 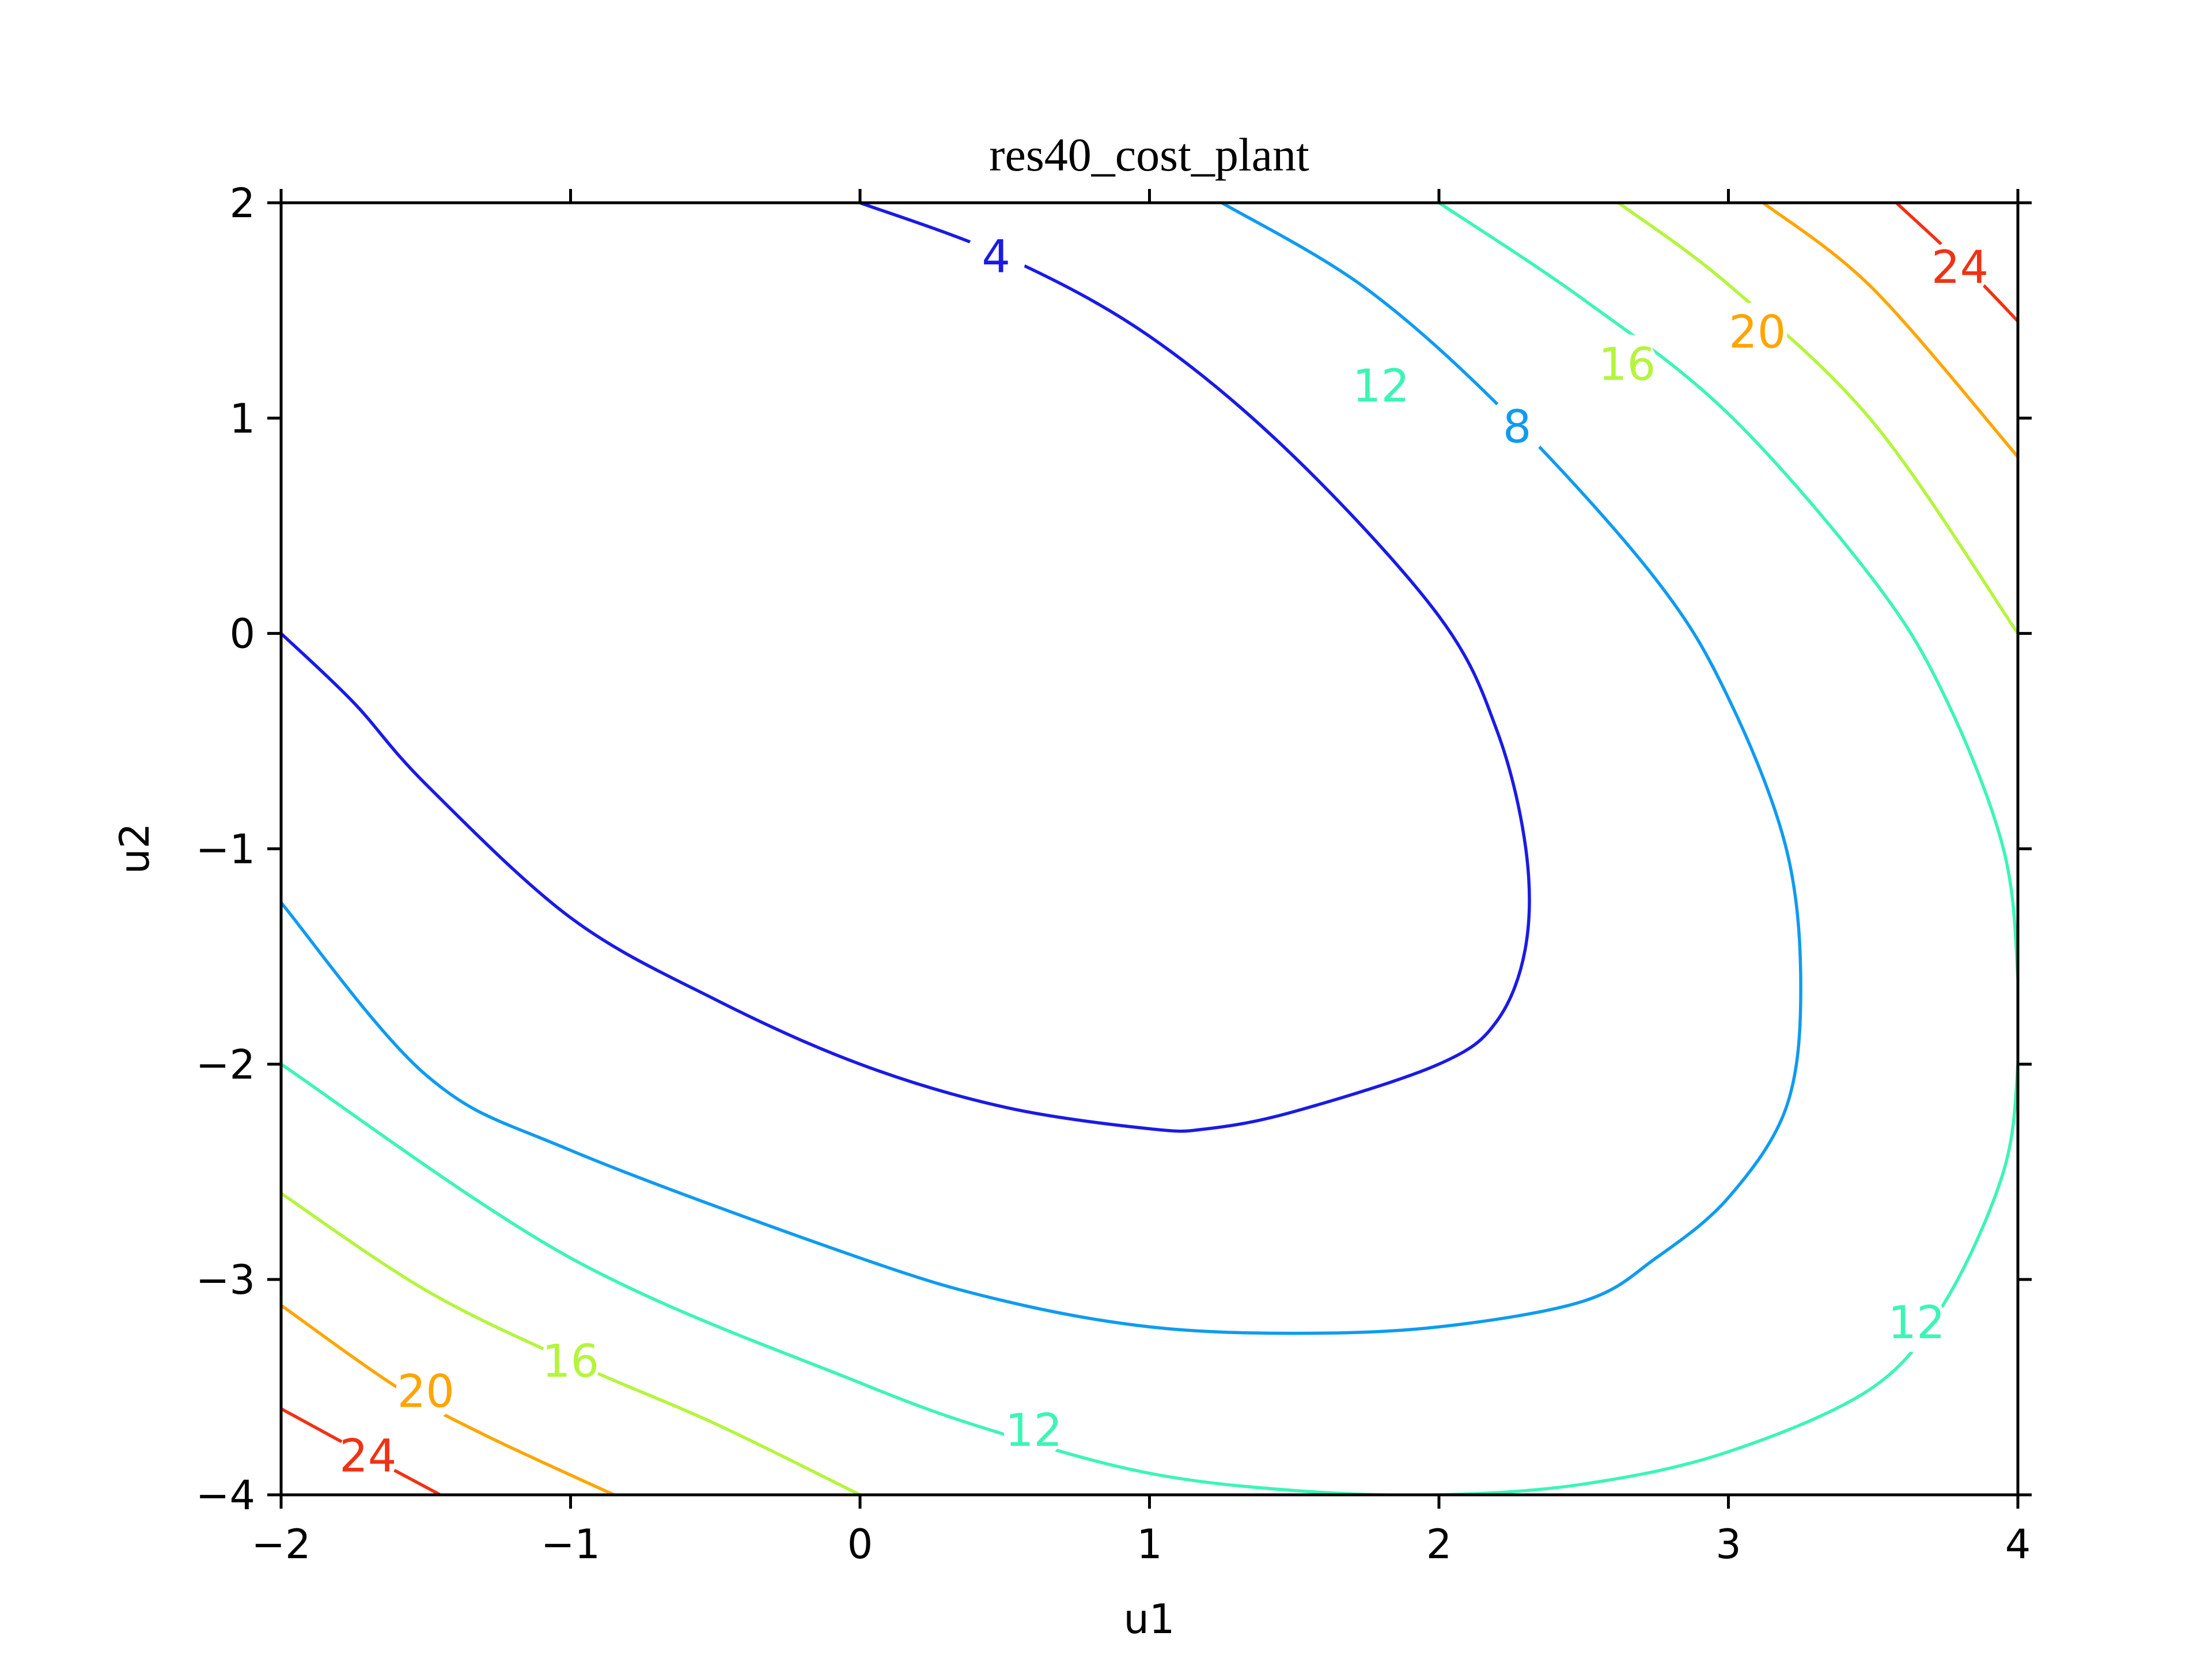 I want to click on x-tick-label: −1, so click(x=570, y=1544).